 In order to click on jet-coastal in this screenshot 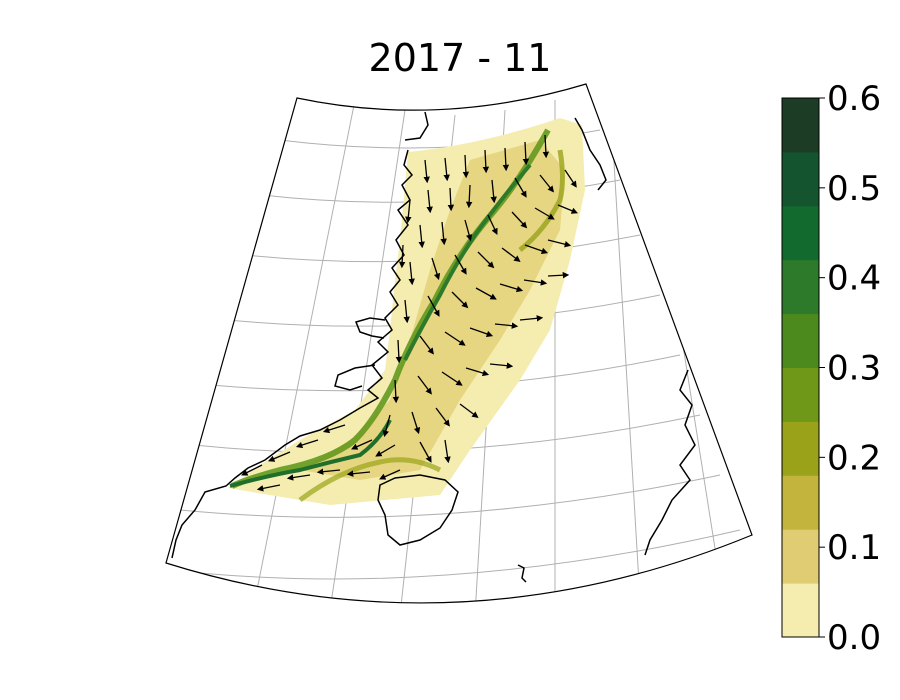, I will do `click(310, 453)`.